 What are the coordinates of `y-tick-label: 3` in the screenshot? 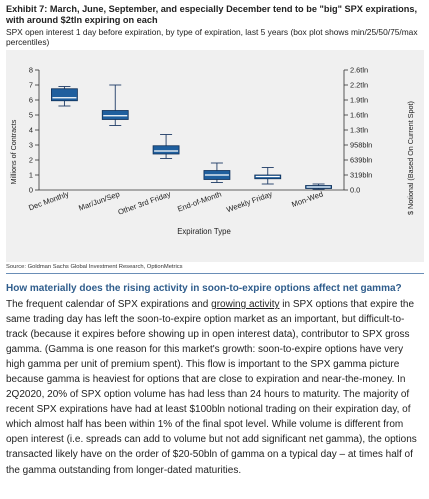 It's located at (31, 145).